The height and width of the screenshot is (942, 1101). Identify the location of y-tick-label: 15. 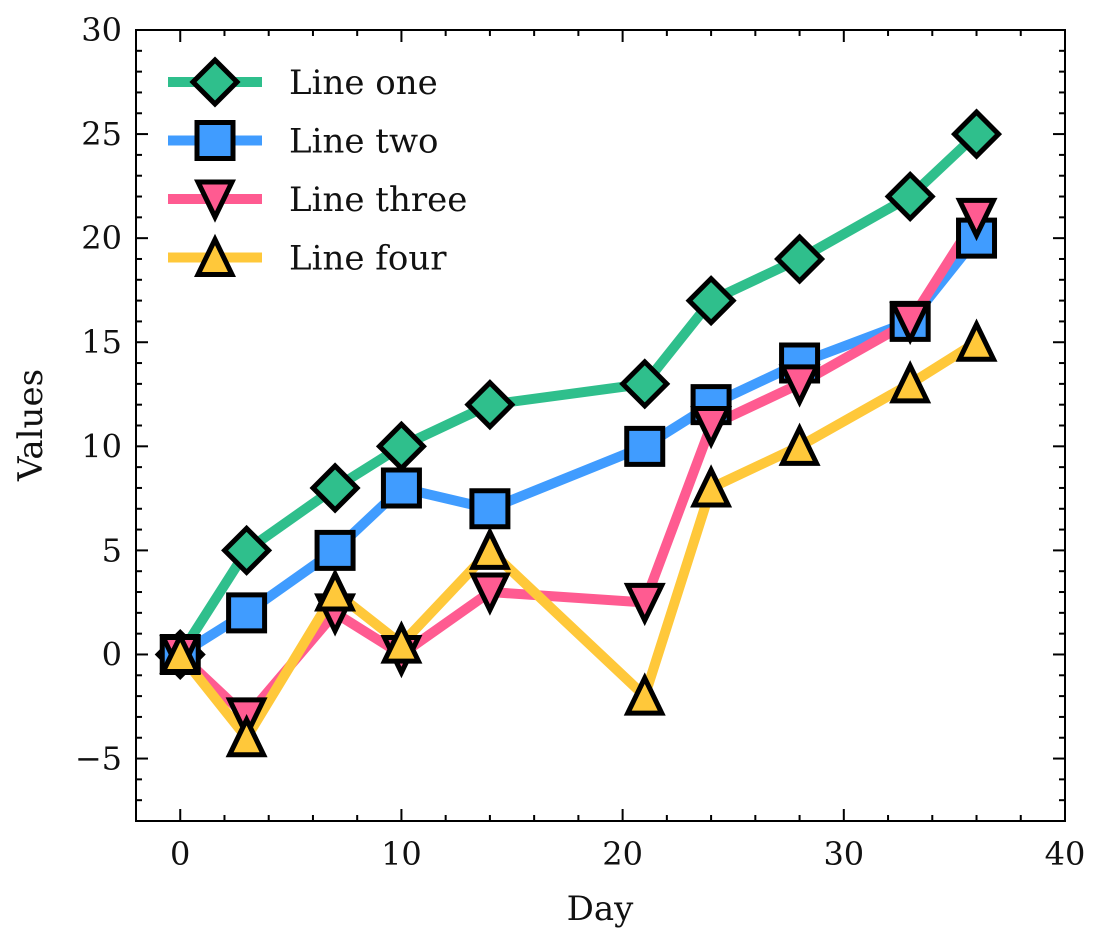
(101, 342).